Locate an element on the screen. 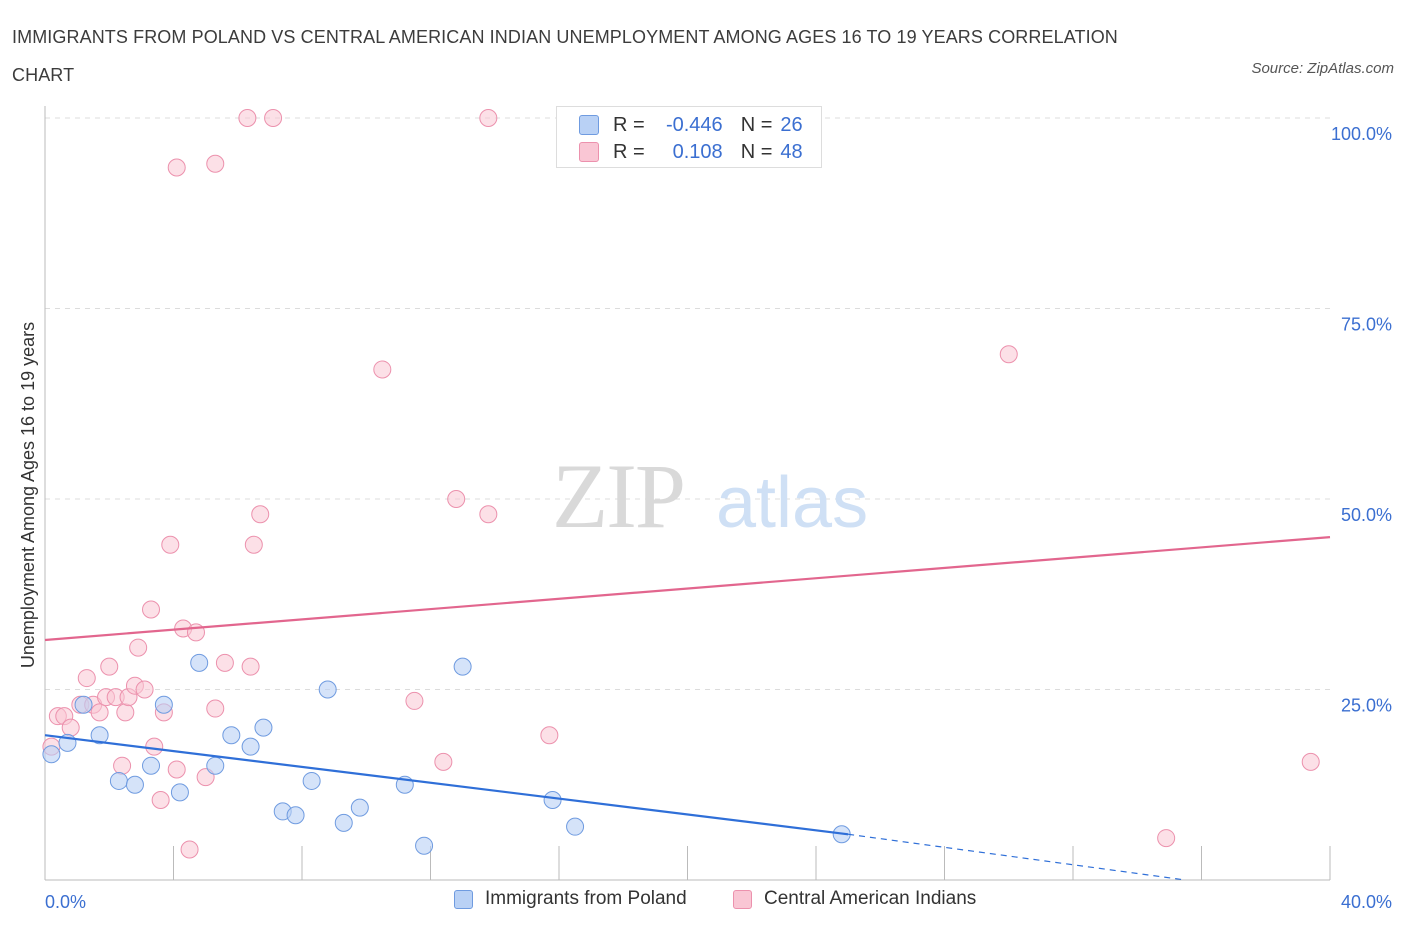 This screenshot has height=930, width=1406. stats-n-value-cai: 48 is located at coordinates (791, 151).